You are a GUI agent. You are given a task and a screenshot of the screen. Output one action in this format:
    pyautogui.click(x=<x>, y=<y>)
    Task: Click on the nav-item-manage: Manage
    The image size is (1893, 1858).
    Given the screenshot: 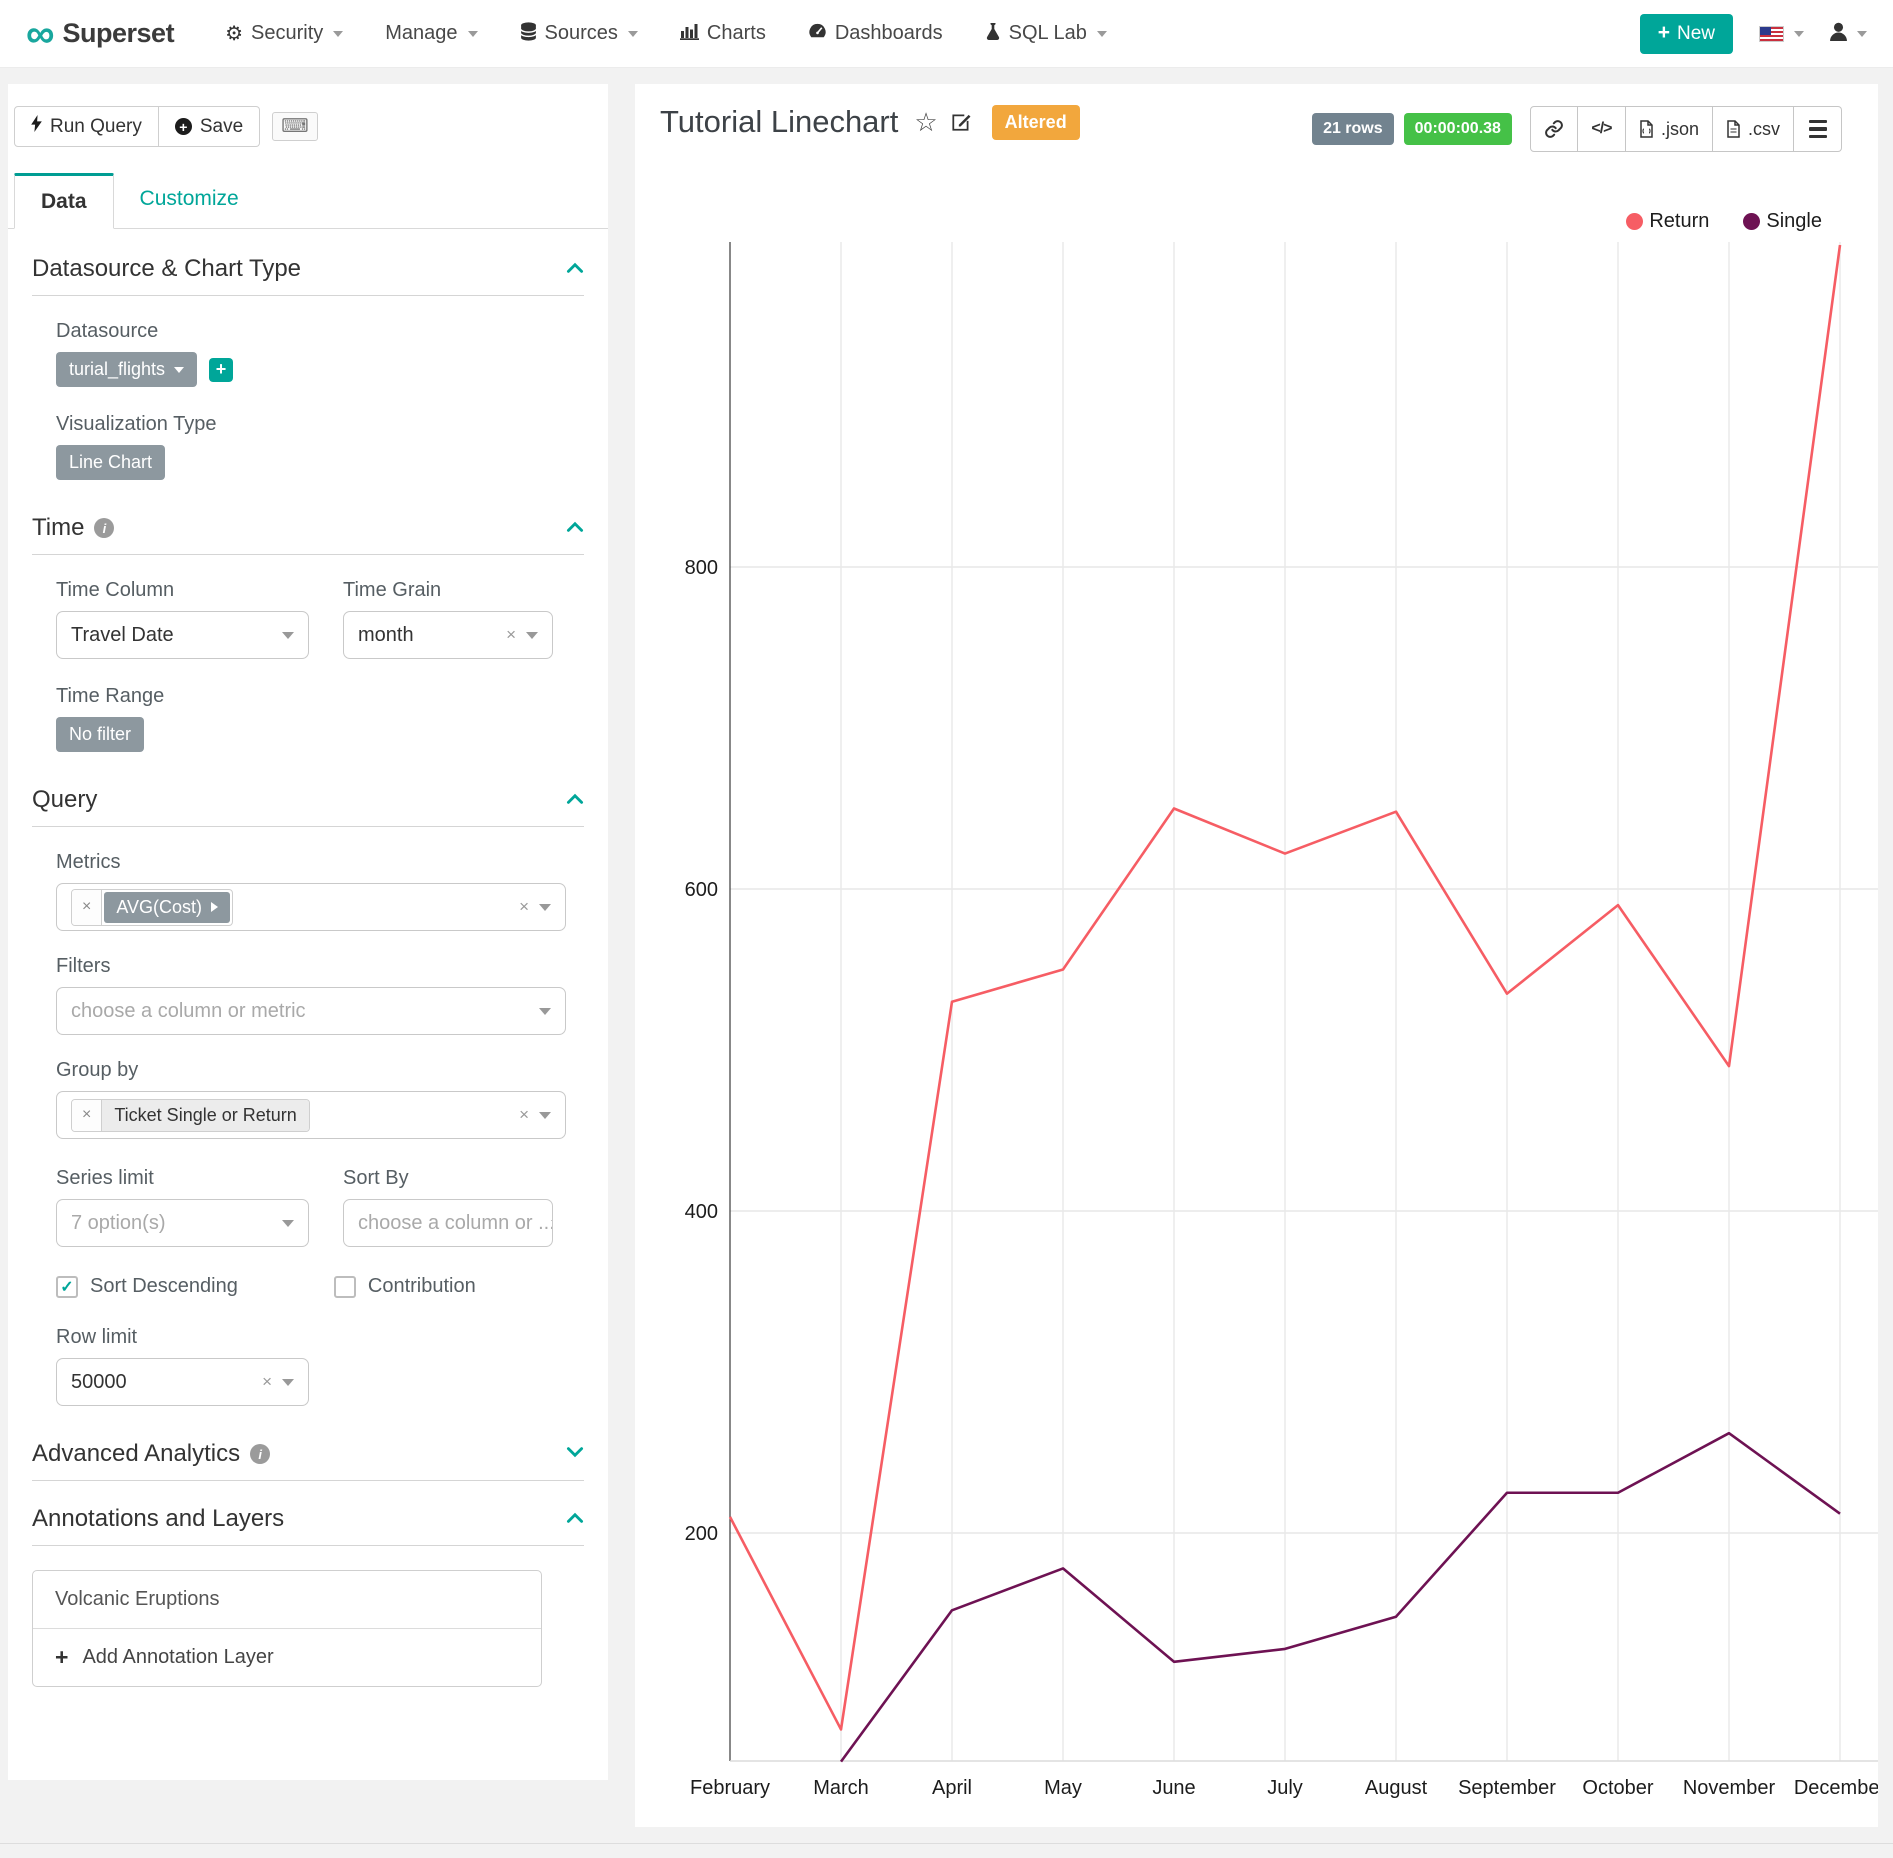 What is the action you would take?
    pyautogui.click(x=431, y=34)
    